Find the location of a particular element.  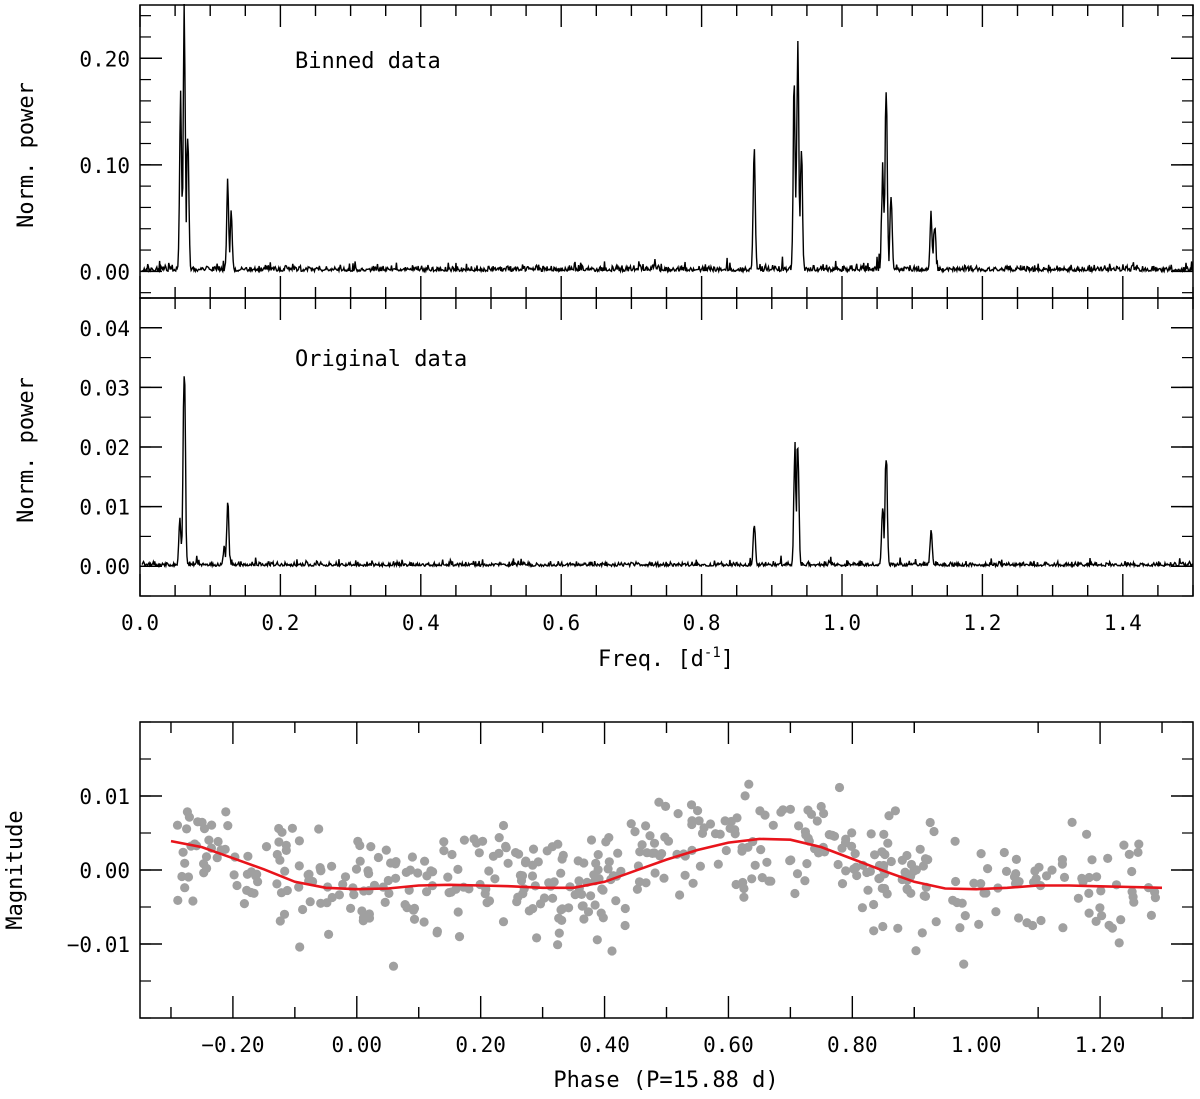

x-tick-label: 0.80 is located at coordinates (852, 1045).